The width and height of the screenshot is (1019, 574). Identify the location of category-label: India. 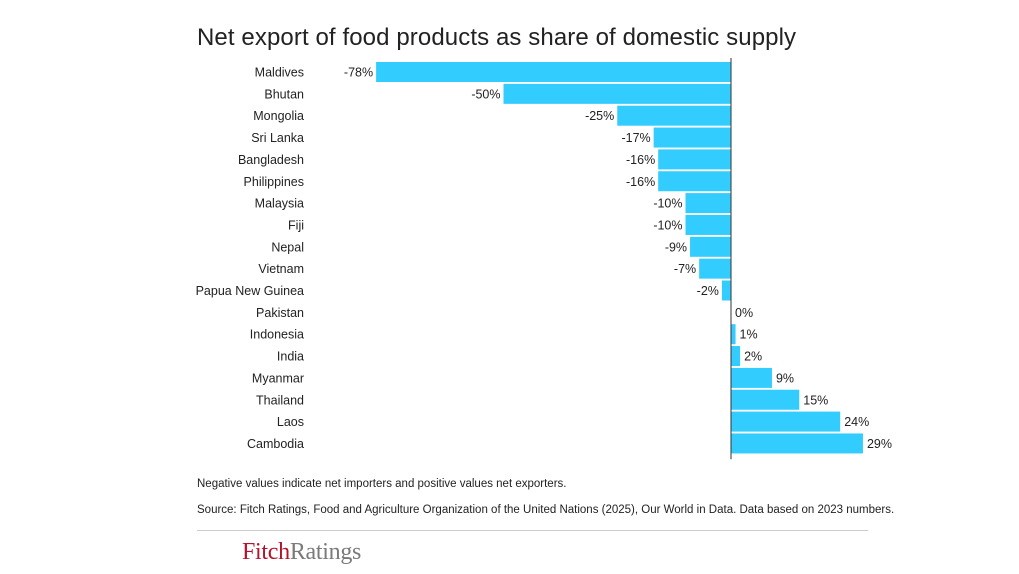
(290, 357).